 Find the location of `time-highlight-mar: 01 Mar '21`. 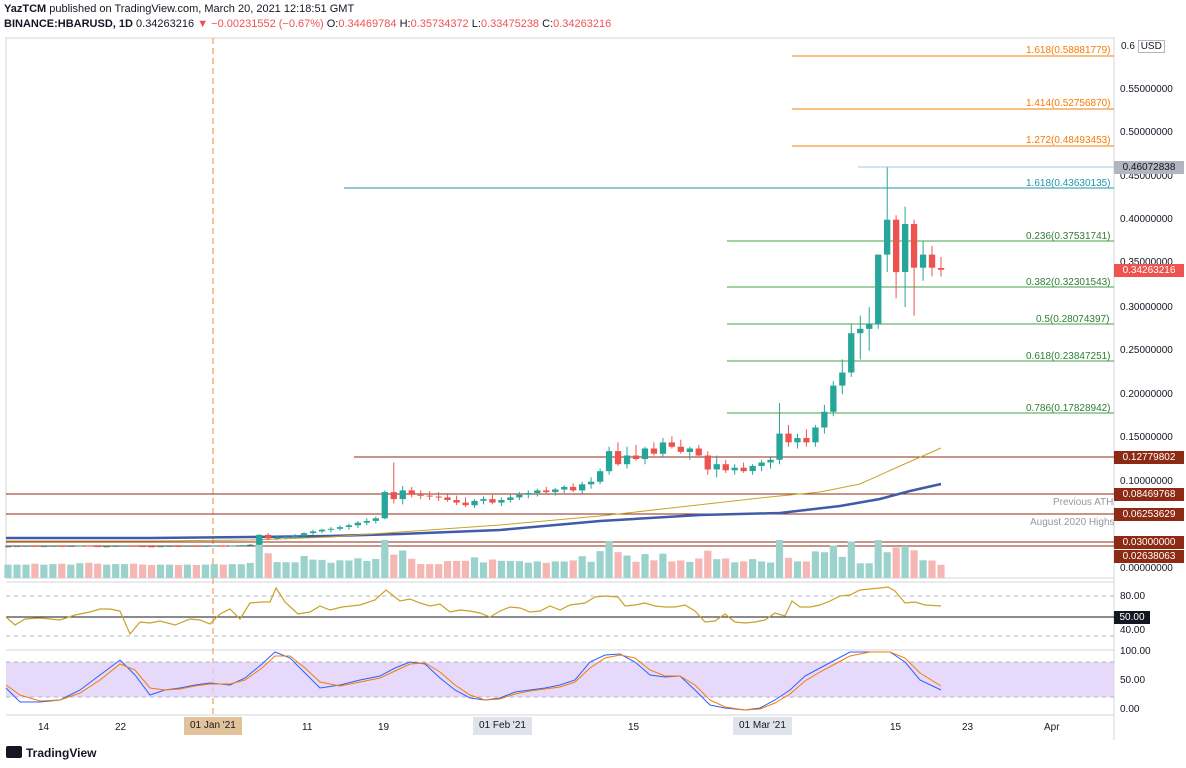

time-highlight-mar: 01 Mar '21 is located at coordinates (762, 726).